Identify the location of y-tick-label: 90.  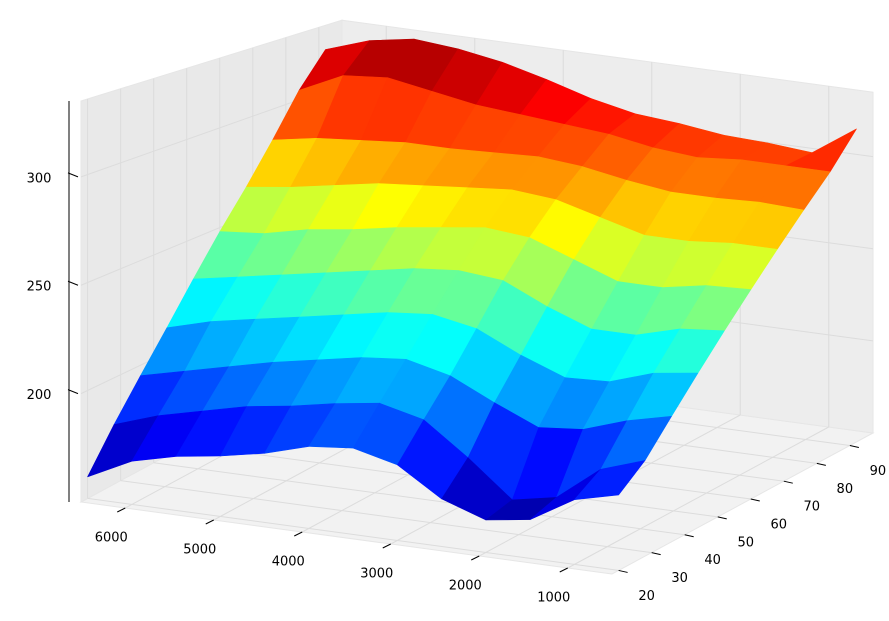
(878, 471).